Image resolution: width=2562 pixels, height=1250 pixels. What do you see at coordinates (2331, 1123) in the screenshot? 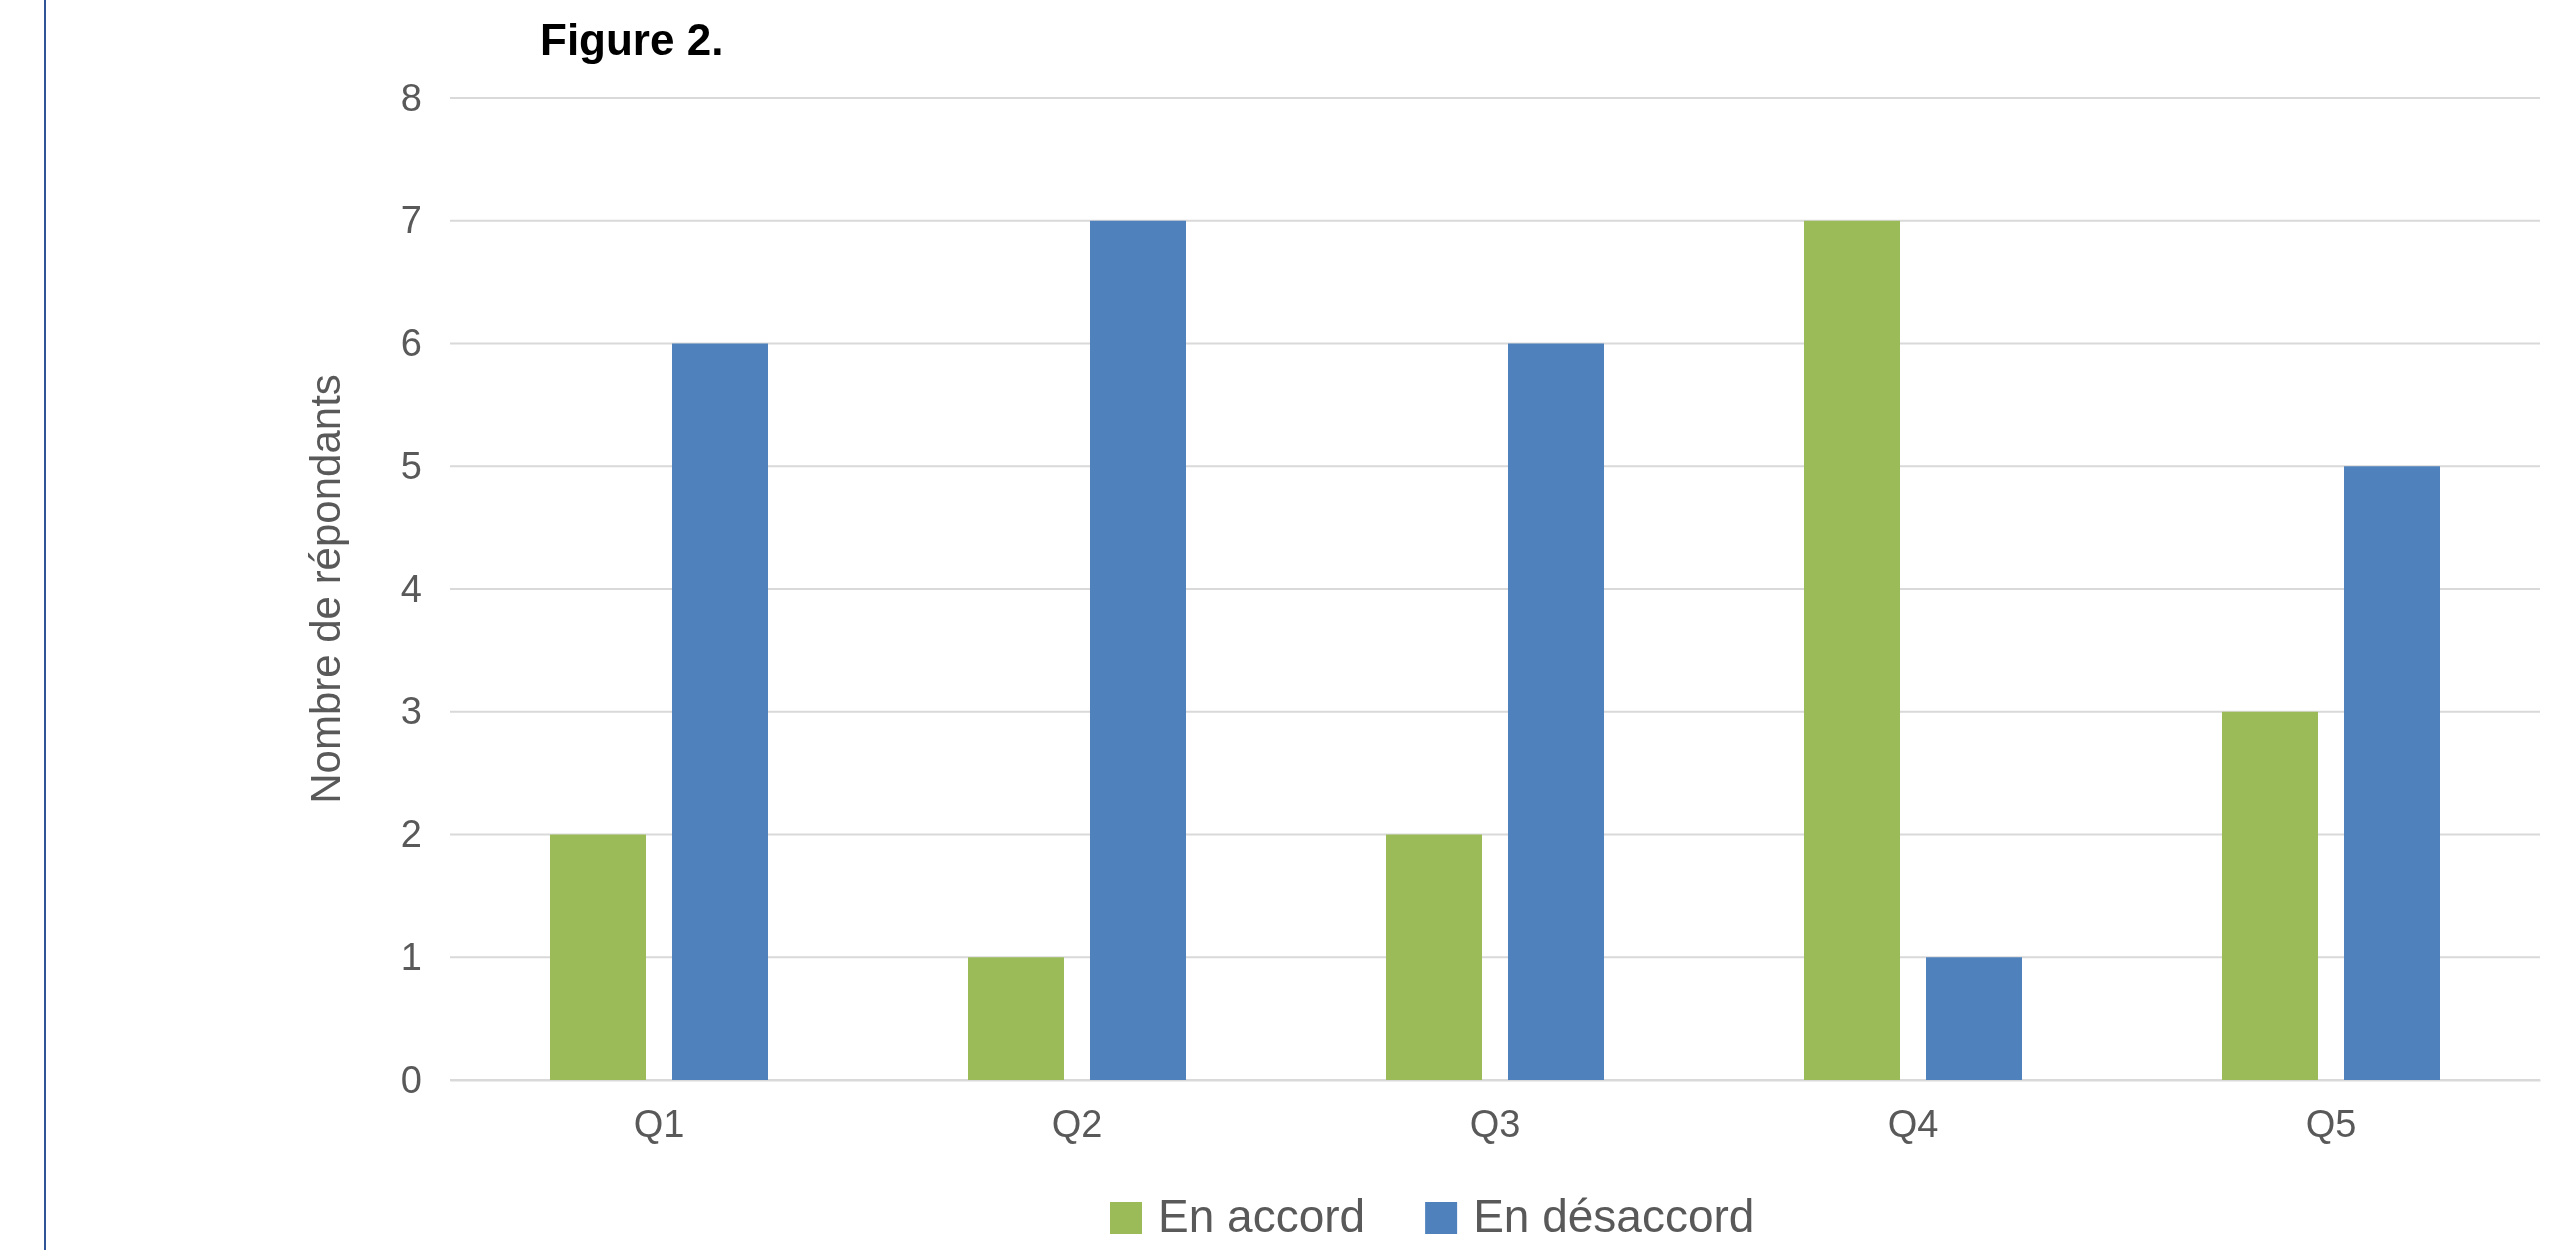
I see `x-tick-label: Q5` at bounding box center [2331, 1123].